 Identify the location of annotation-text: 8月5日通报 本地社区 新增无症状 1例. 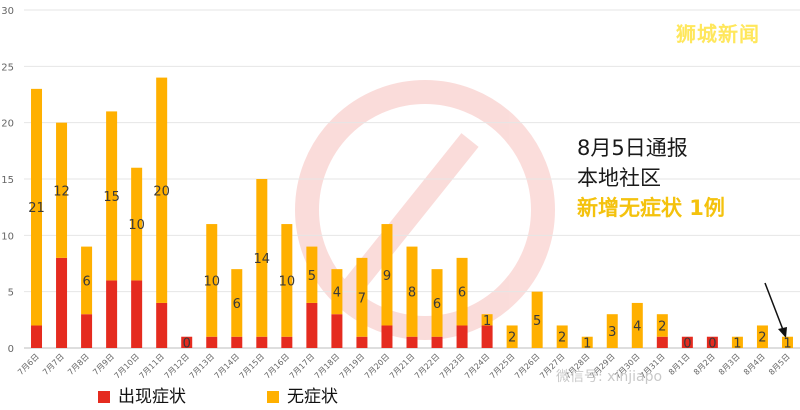
(651, 178).